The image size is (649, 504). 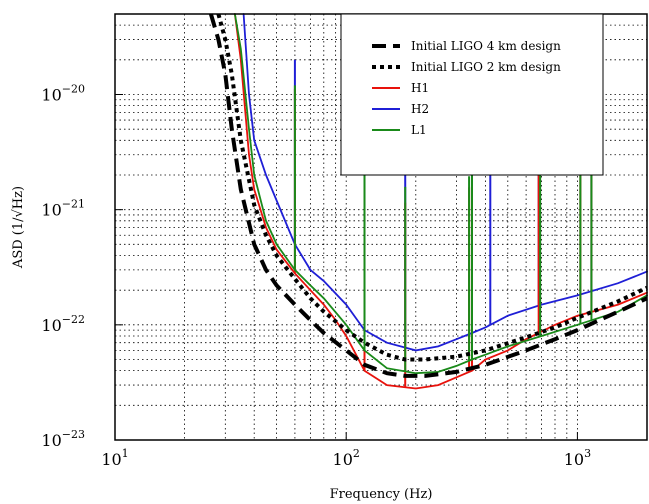 What do you see at coordinates (18, 210) in the screenshot?
I see `y-axis-label-unit: (1/√Hz)` at bounding box center [18, 210].